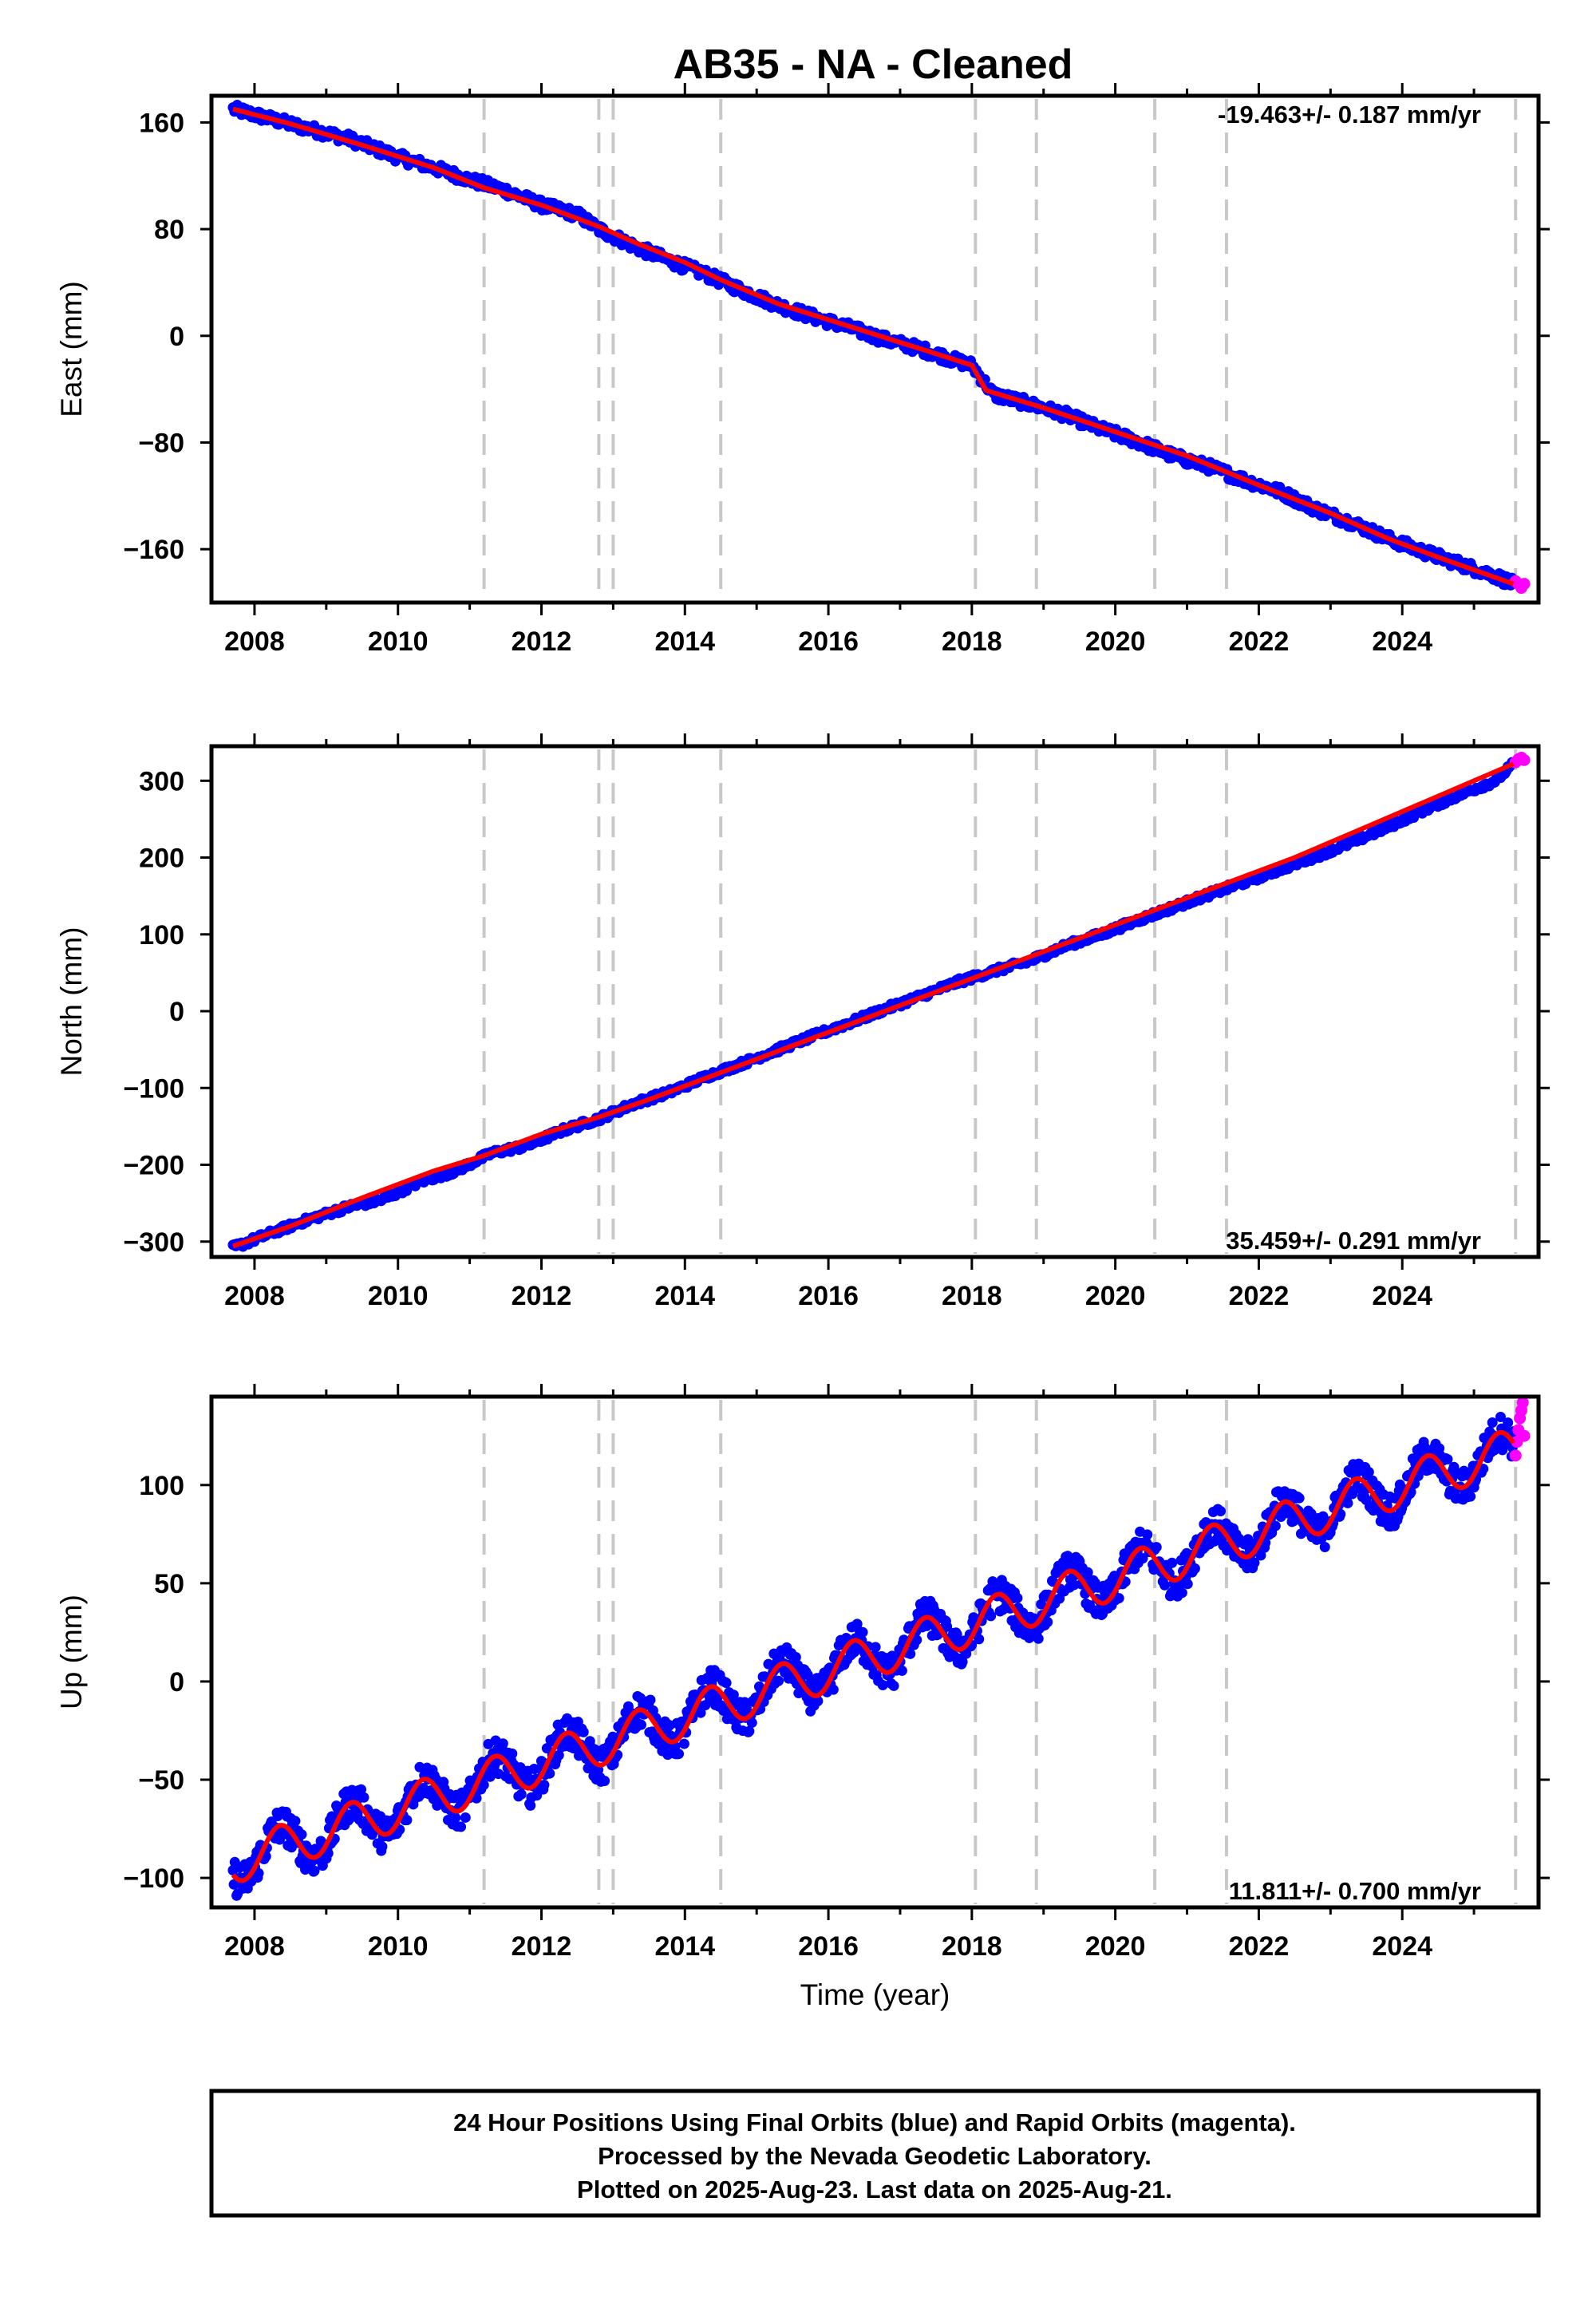 The width and height of the screenshot is (1596, 2316). What do you see at coordinates (972, 1296) in the screenshot?
I see `north-x-tick-label: 2018` at bounding box center [972, 1296].